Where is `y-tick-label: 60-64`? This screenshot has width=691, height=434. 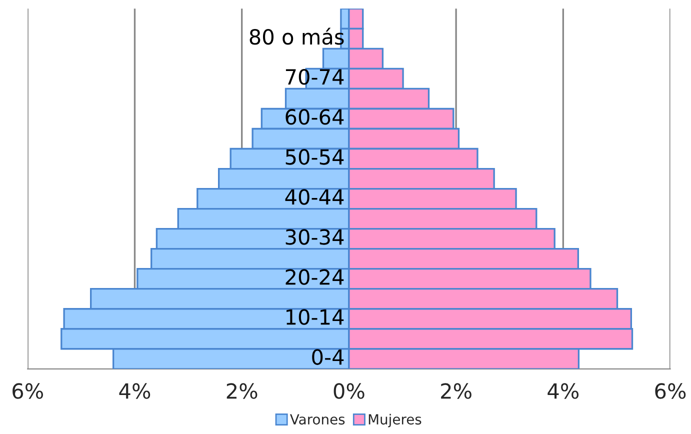
y-tick-label: 60-64 is located at coordinates (315, 117).